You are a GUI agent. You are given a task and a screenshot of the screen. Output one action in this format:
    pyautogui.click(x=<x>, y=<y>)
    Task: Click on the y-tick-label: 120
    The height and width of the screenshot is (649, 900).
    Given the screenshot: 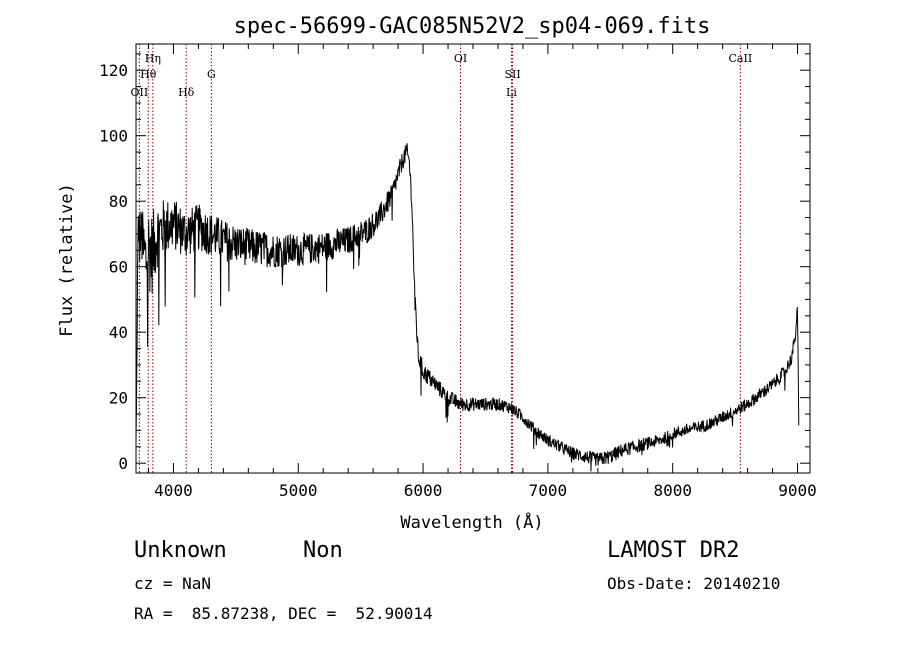 What is the action you would take?
    pyautogui.click(x=113, y=70)
    